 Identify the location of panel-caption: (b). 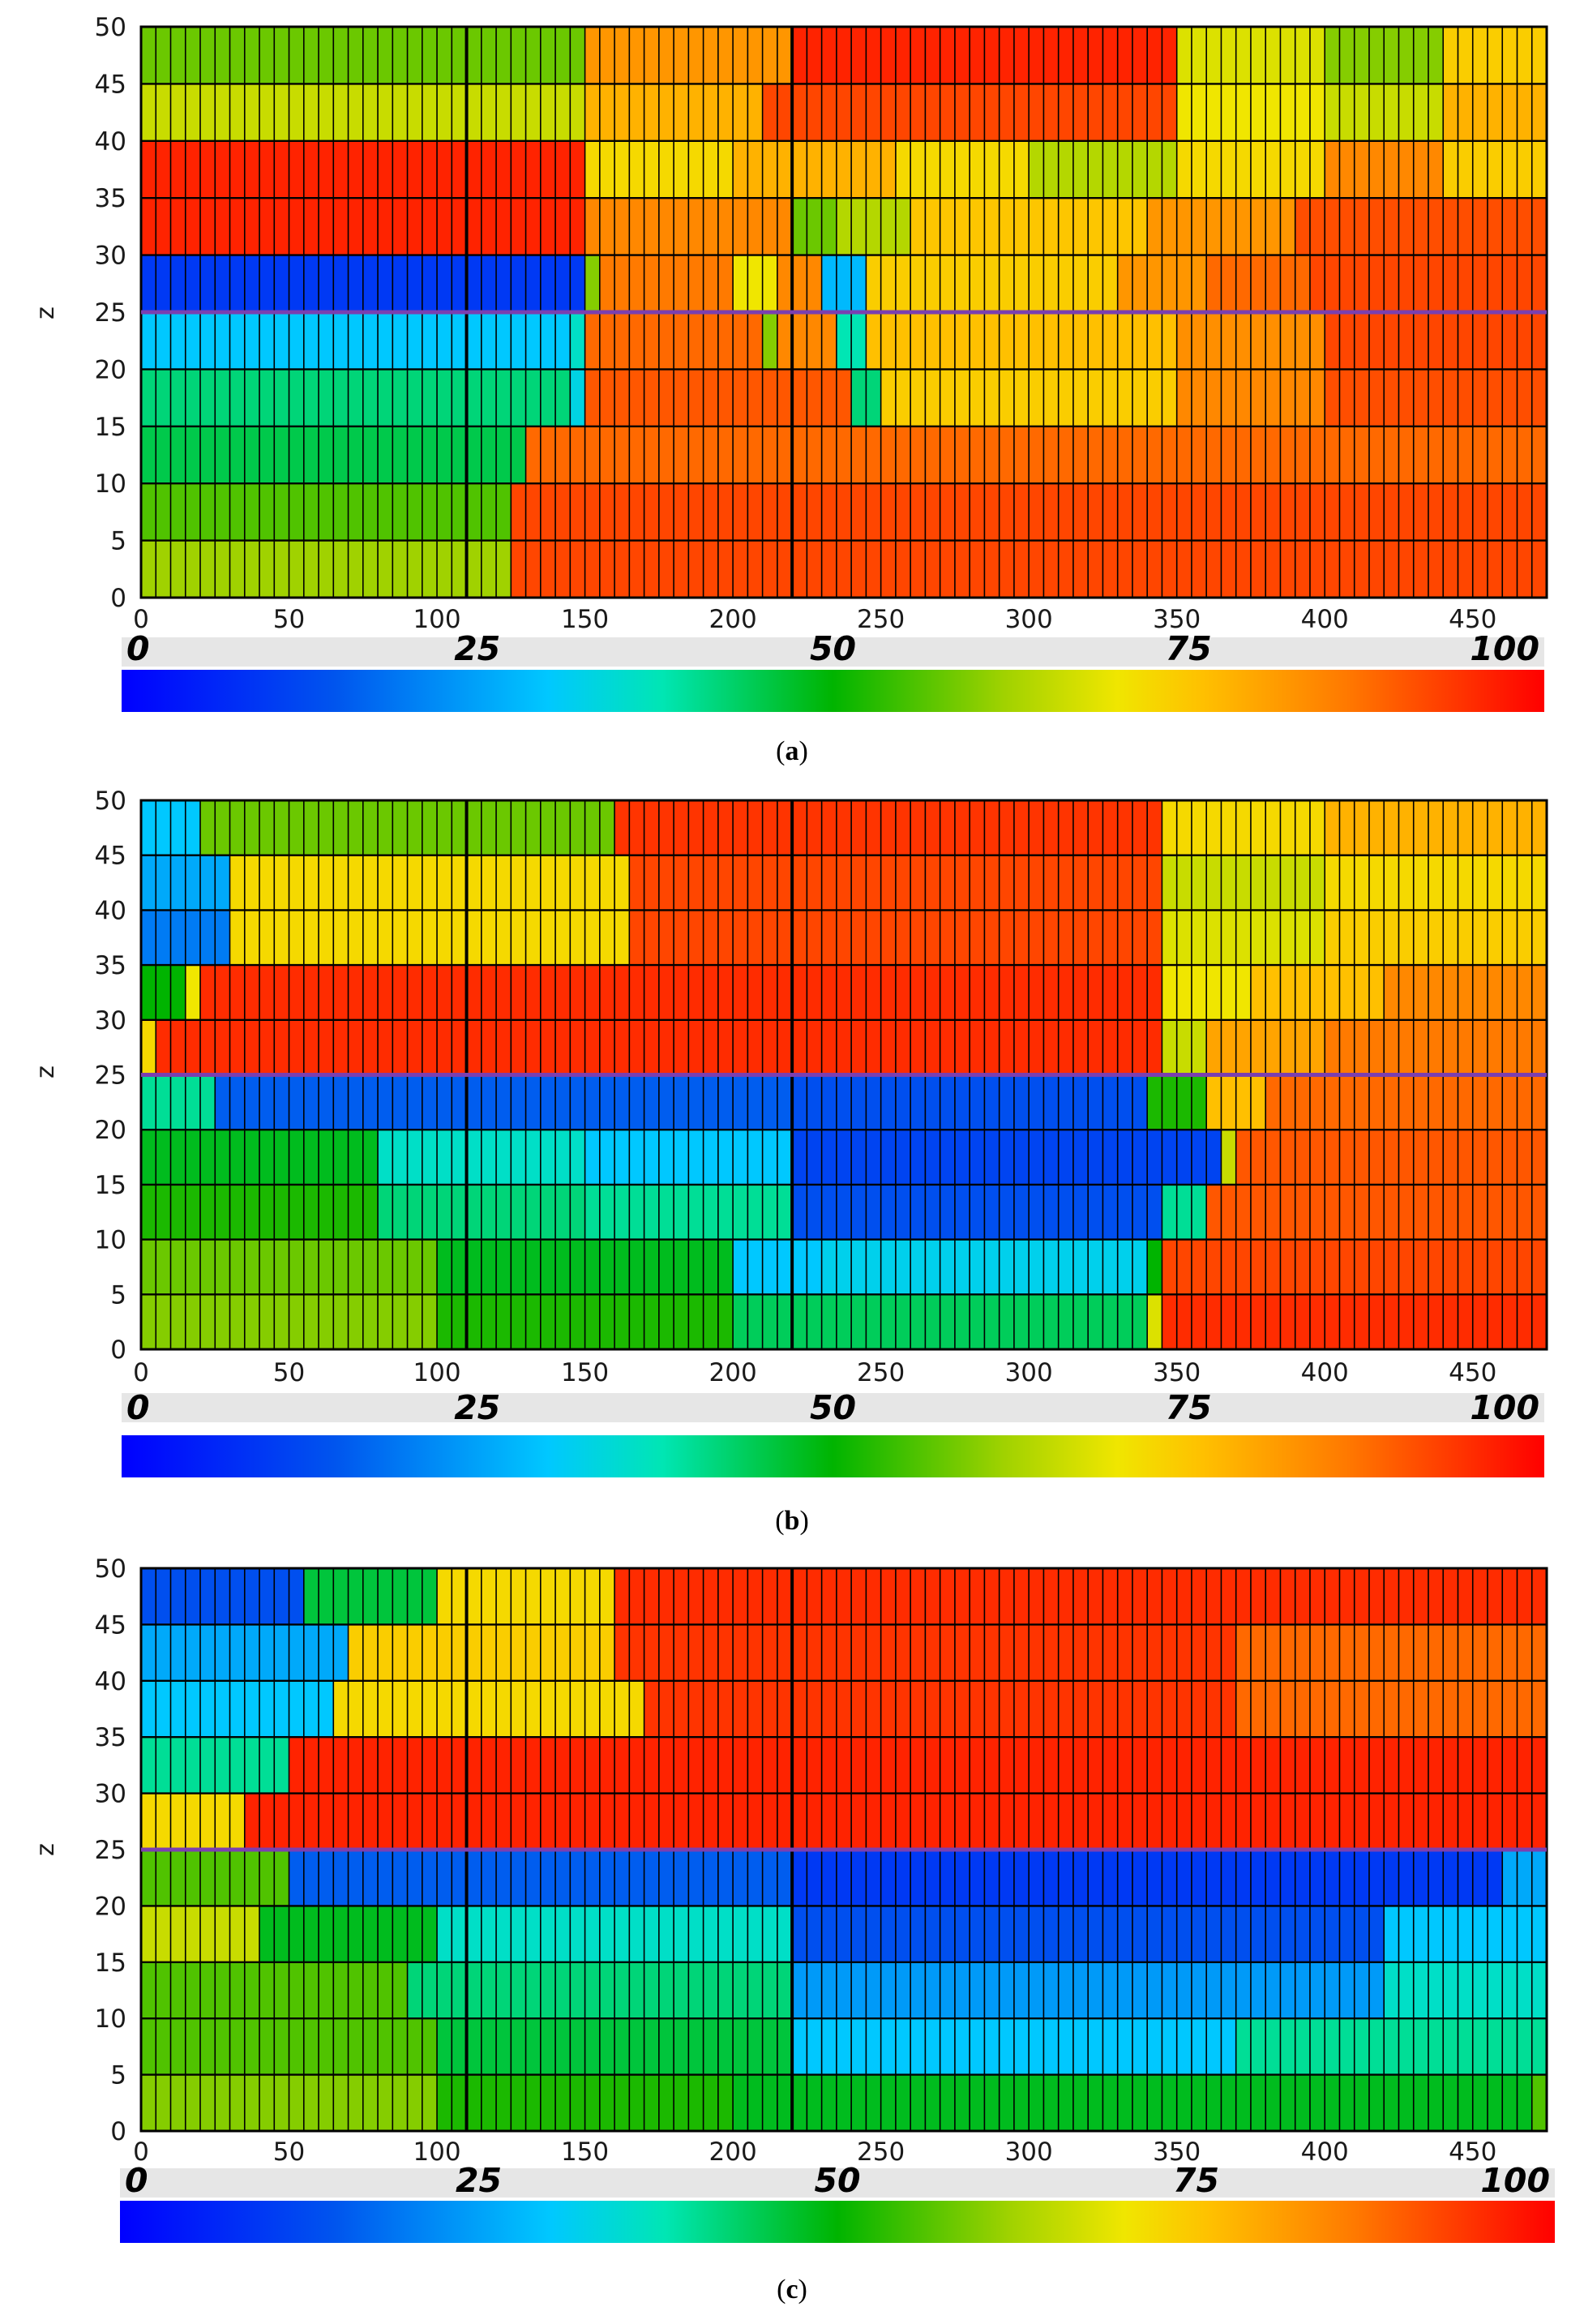
(792, 1521).